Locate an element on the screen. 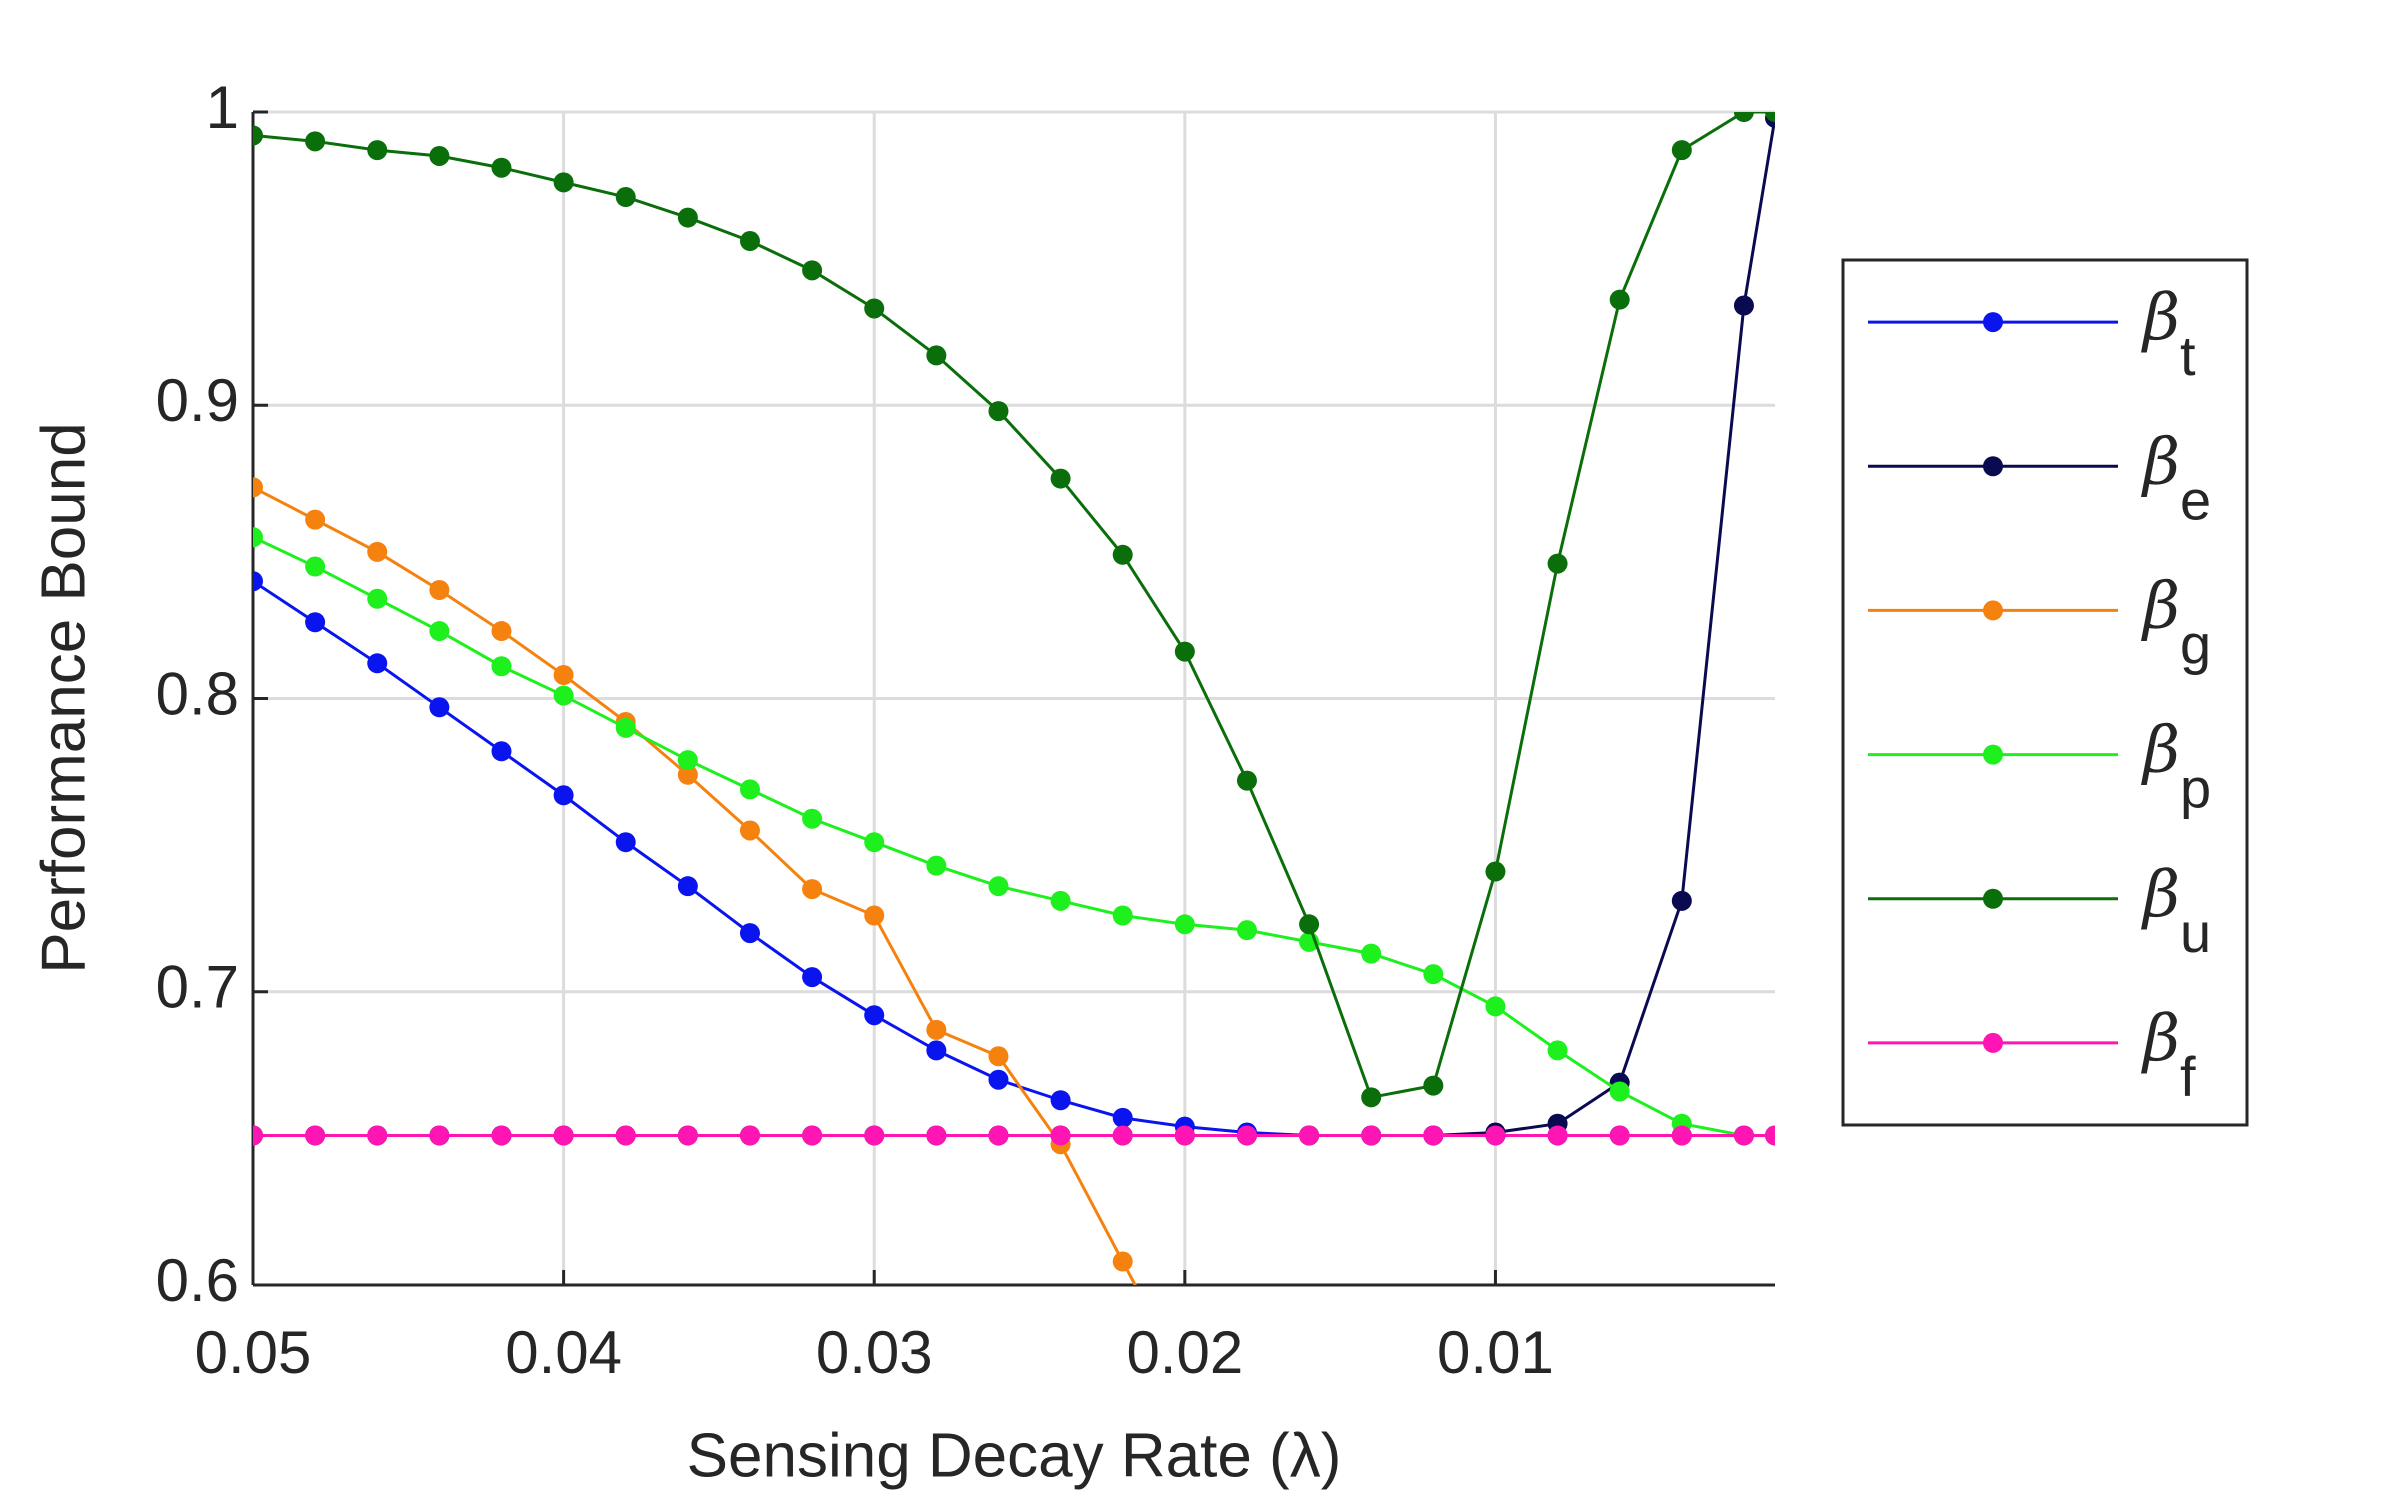 The width and height of the screenshot is (2400, 1500). y-axis-label: Performance Bound is located at coordinates (63, 697).